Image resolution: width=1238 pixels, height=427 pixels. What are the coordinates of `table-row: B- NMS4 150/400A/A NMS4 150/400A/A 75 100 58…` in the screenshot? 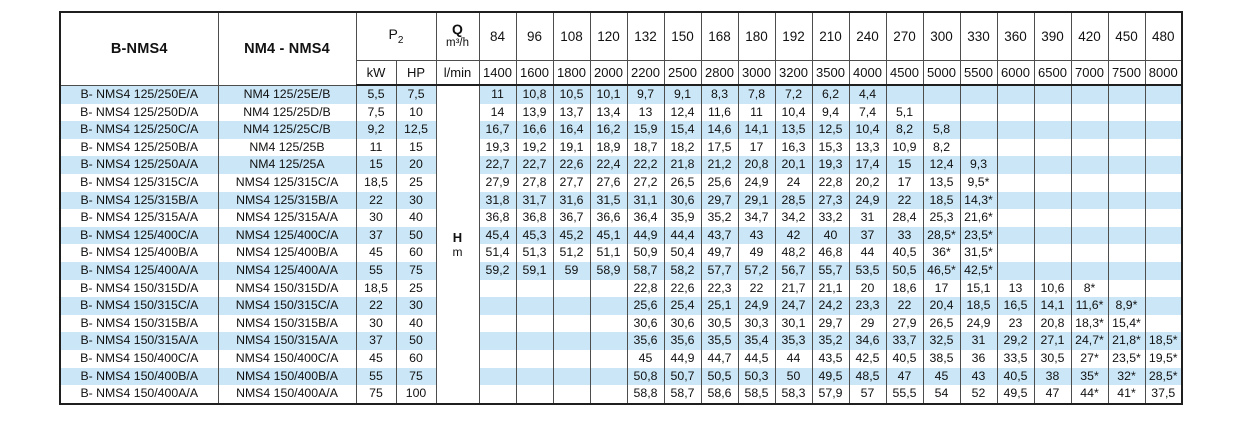 It's located at (621, 394).